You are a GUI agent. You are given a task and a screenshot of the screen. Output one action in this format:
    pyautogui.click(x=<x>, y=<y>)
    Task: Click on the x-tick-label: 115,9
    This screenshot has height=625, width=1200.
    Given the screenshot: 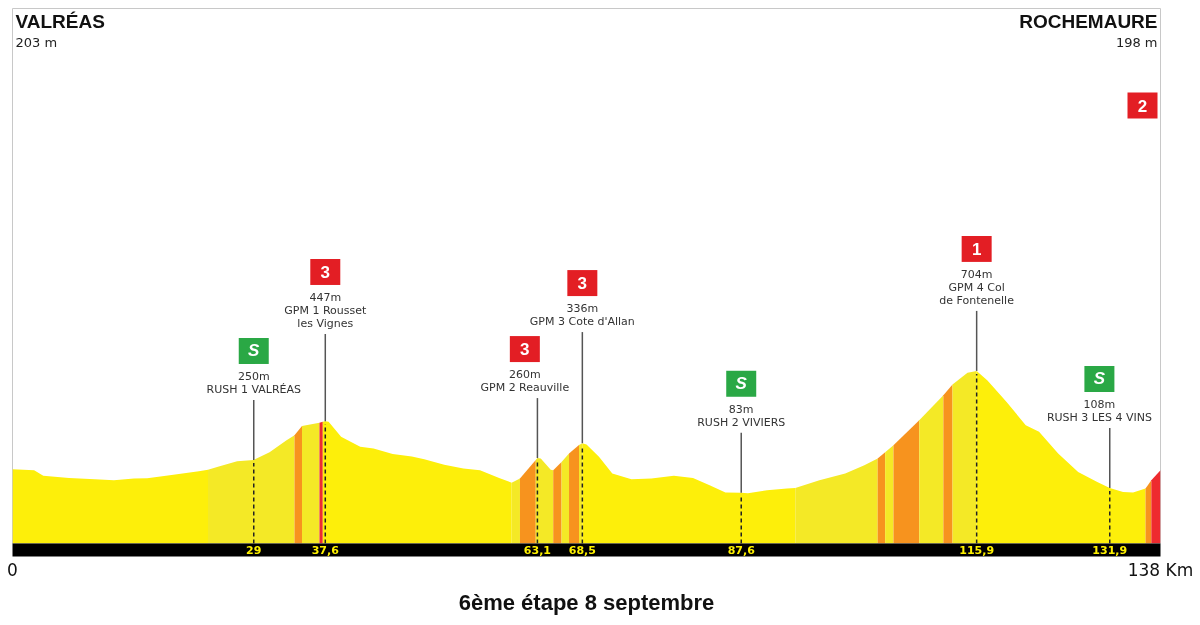 What is the action you would take?
    pyautogui.click(x=977, y=550)
    